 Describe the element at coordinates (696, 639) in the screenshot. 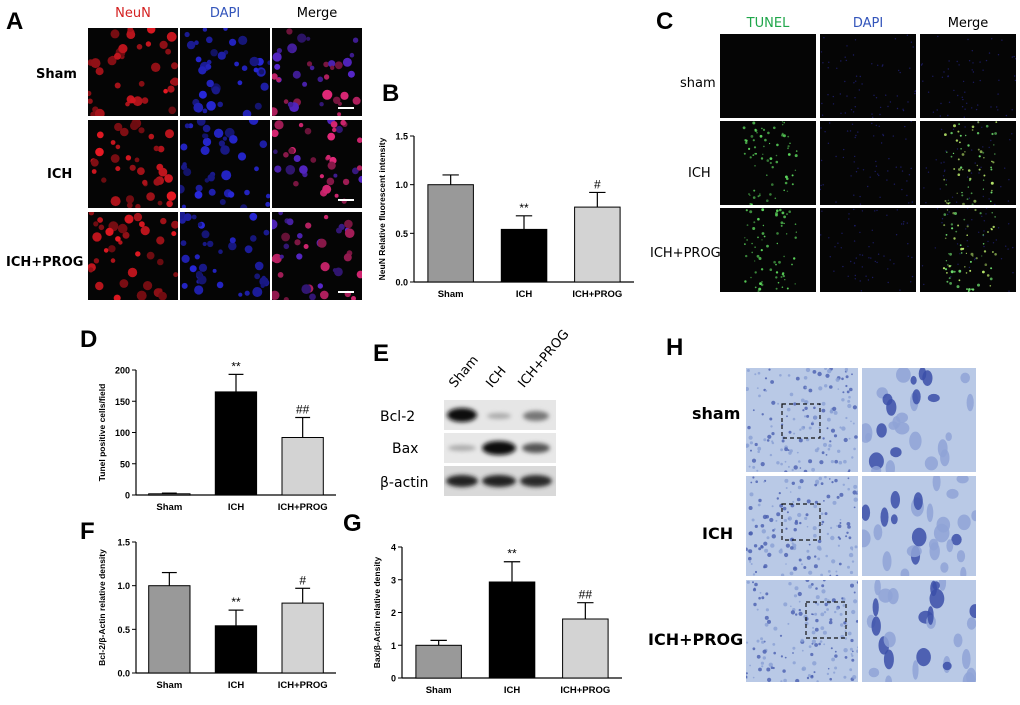

I see `panel-h-row-ich-prog: ICH+PROG` at that location.